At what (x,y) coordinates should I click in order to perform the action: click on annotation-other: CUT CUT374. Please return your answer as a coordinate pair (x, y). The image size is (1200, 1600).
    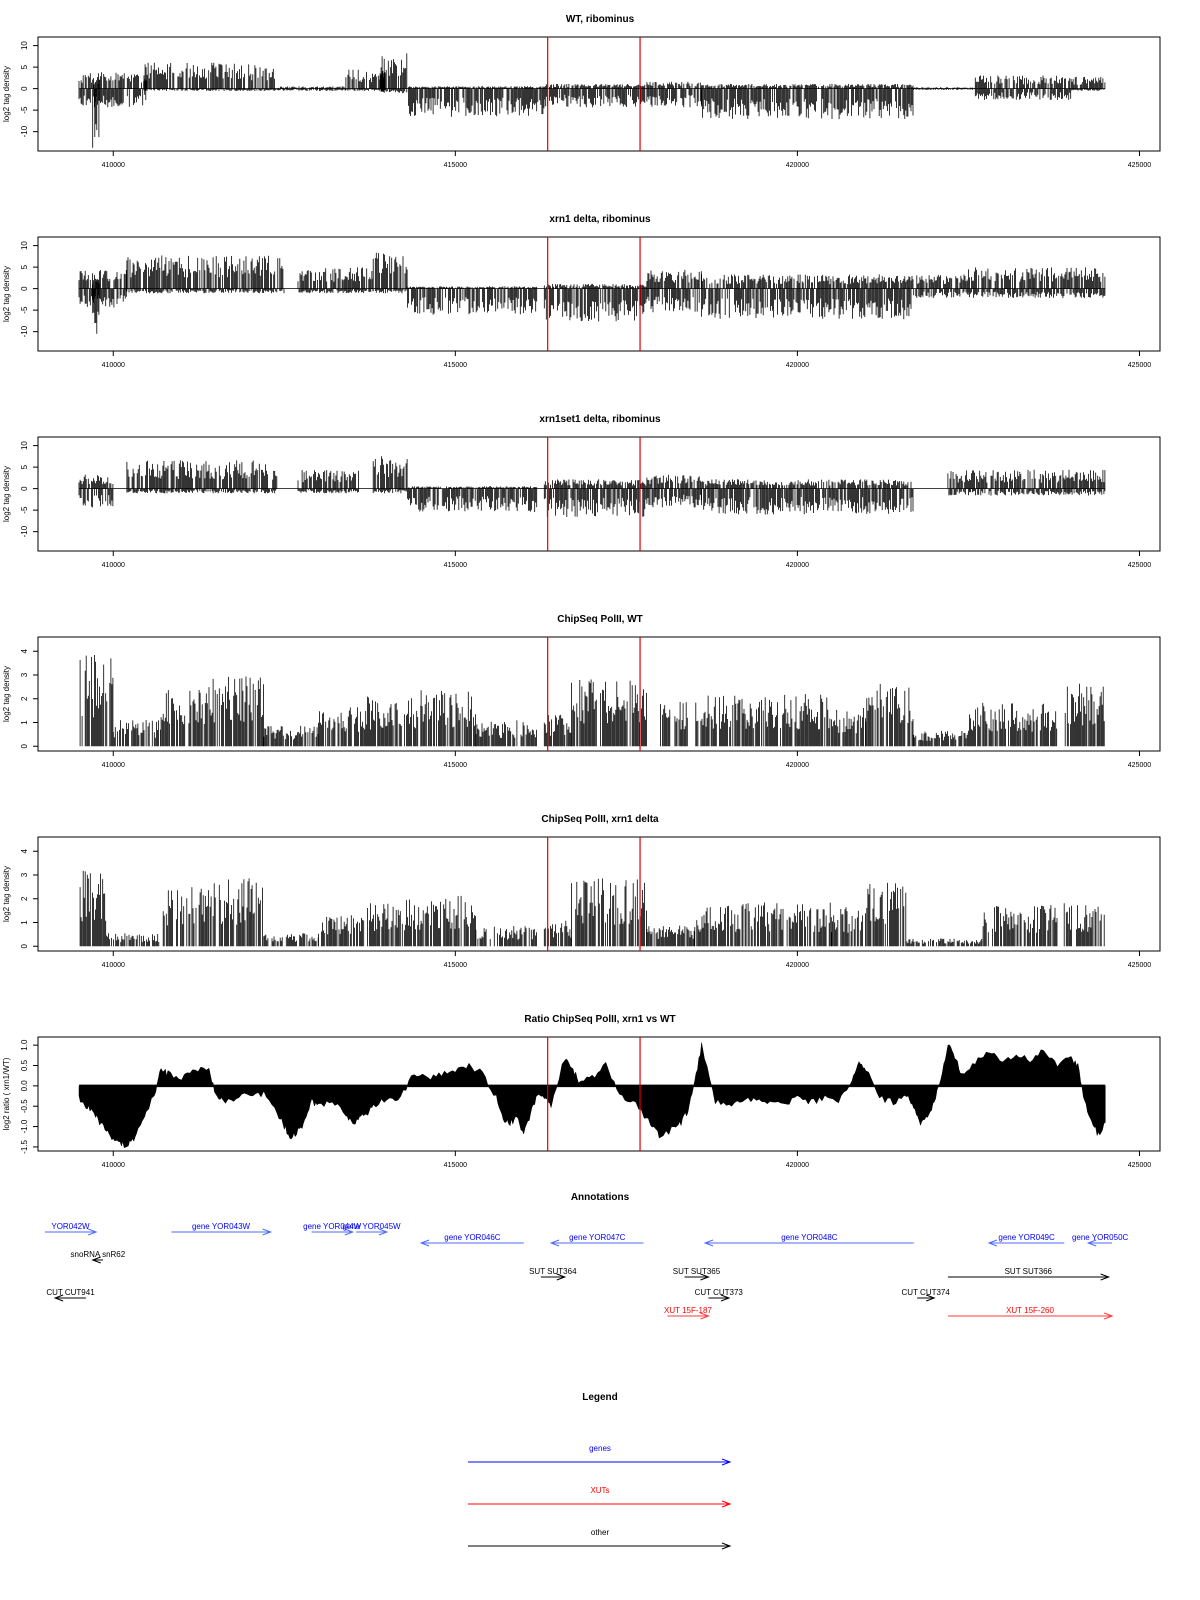
    Looking at the image, I should click on (926, 1295).